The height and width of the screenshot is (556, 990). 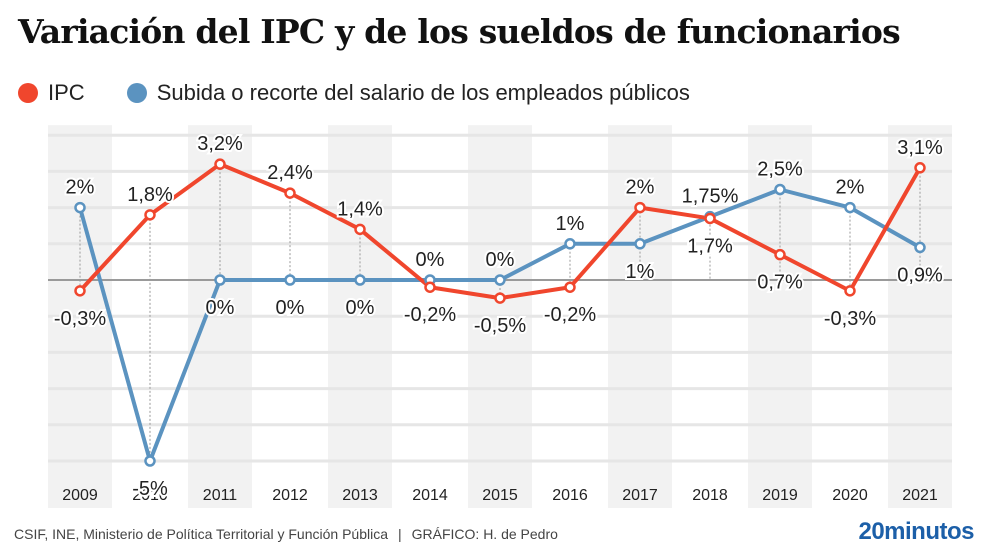 I want to click on x-tick-label: 2016, so click(x=570, y=495).